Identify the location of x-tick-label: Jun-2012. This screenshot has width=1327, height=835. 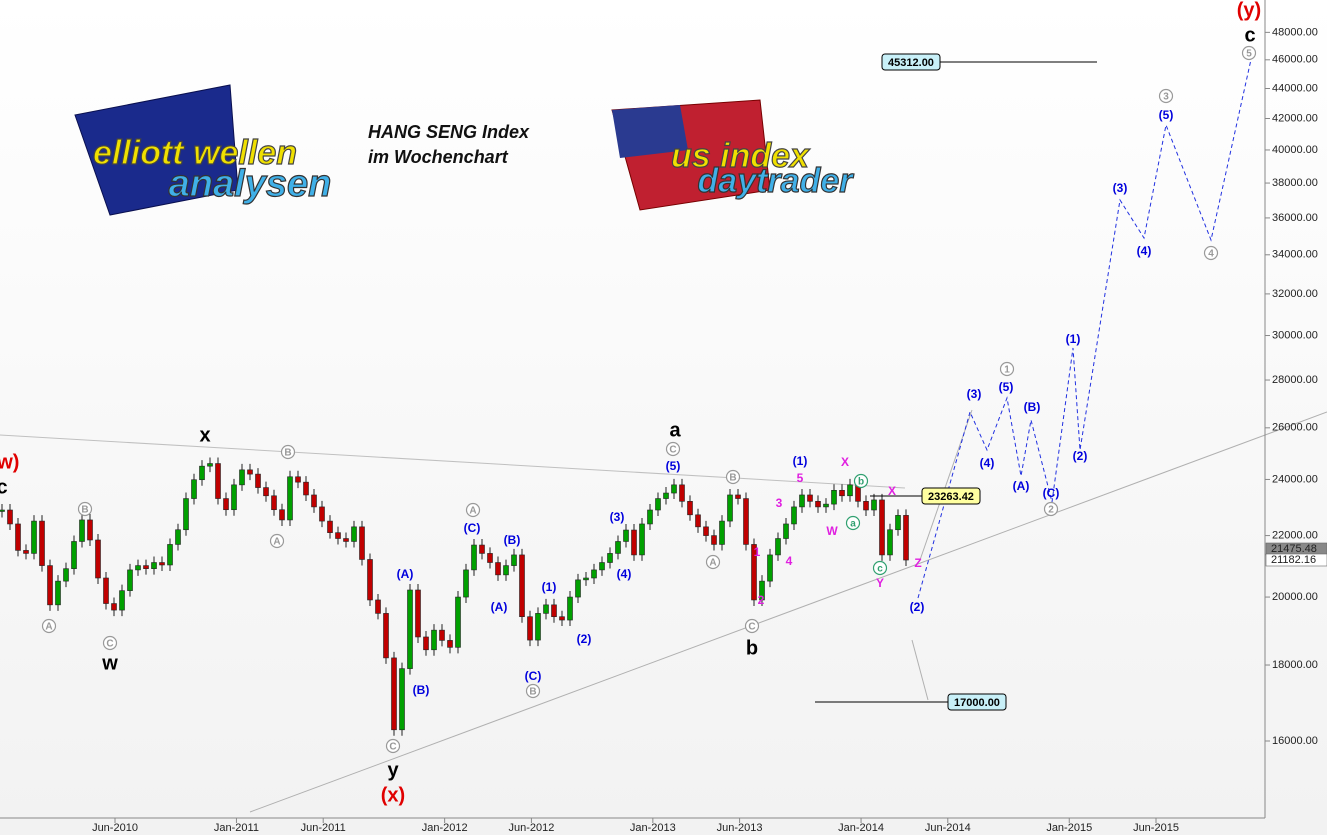
(531, 828).